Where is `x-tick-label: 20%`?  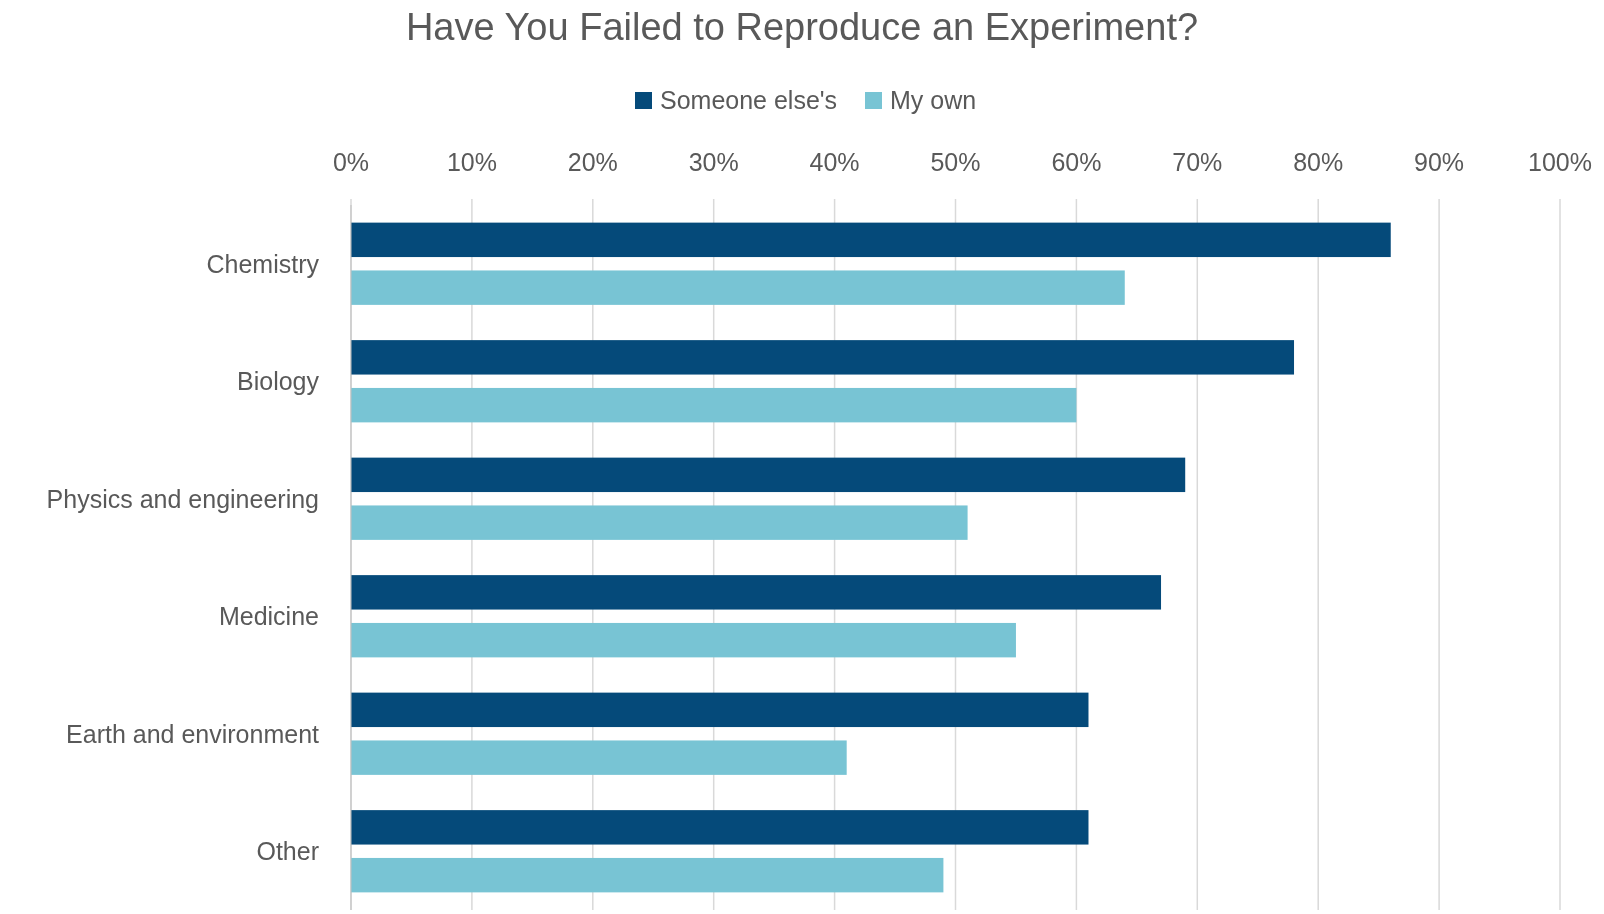 x-tick-label: 20% is located at coordinates (592, 162).